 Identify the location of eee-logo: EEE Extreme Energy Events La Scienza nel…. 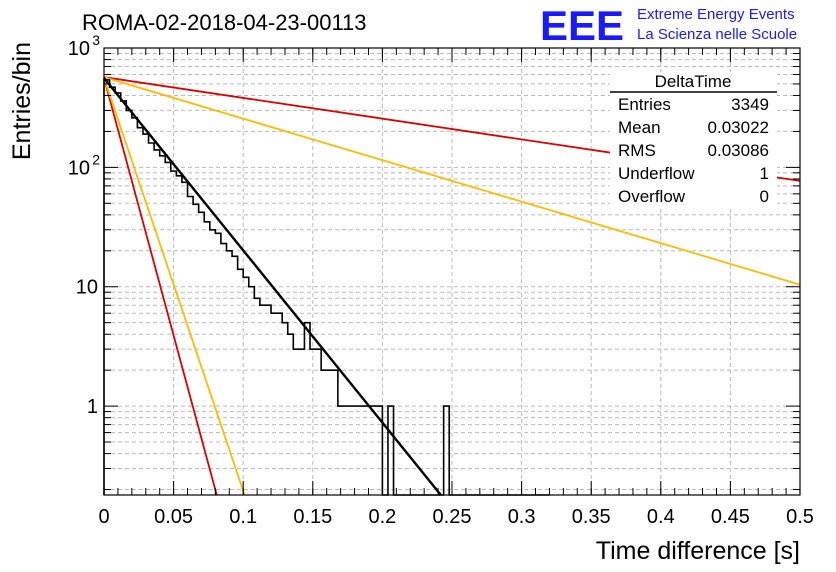
(668, 25).